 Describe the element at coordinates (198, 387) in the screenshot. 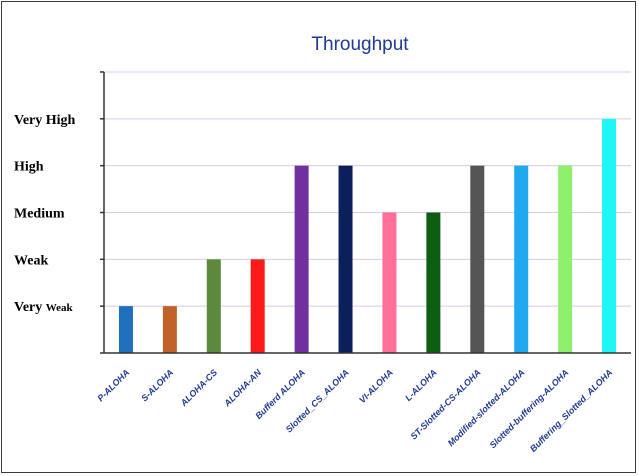

I see `x-tick-label: ALOHA-CS` at that location.